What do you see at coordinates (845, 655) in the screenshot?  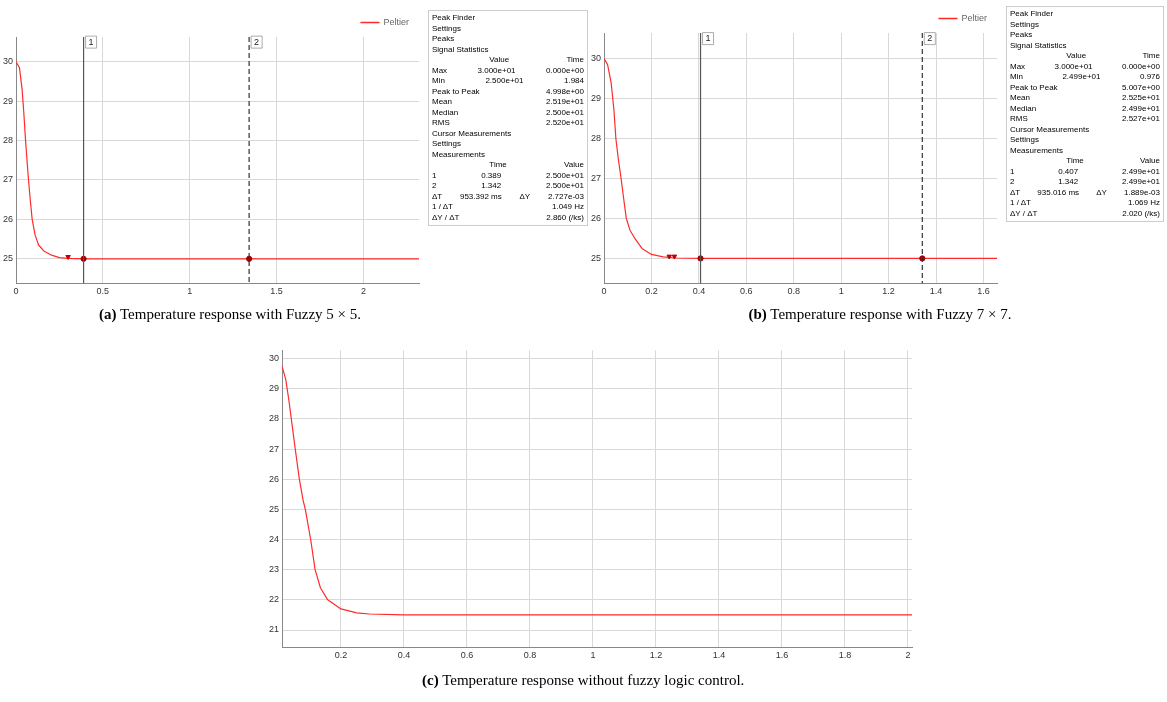 I see `x-tick-label: 1.8` at bounding box center [845, 655].